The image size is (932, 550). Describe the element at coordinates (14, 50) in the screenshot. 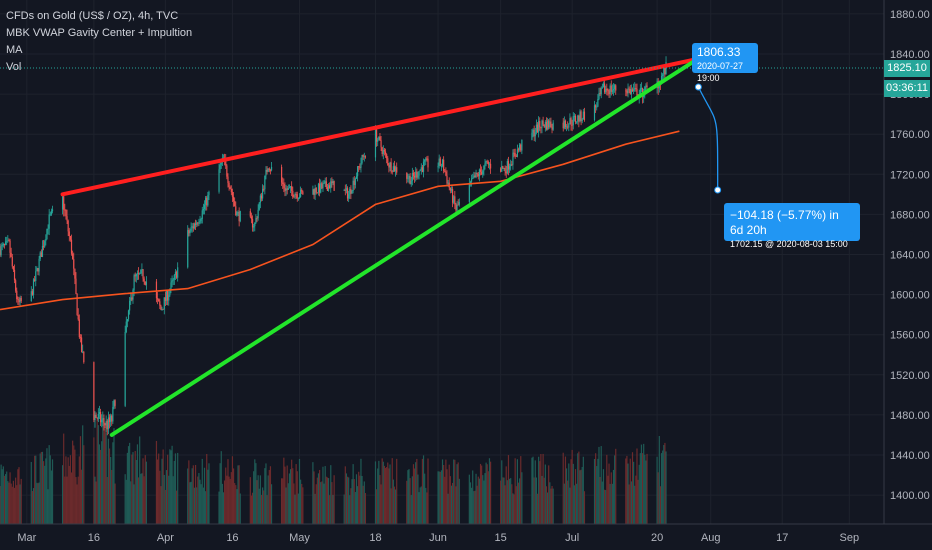

I see `legend-indicator-ma: MA` at that location.